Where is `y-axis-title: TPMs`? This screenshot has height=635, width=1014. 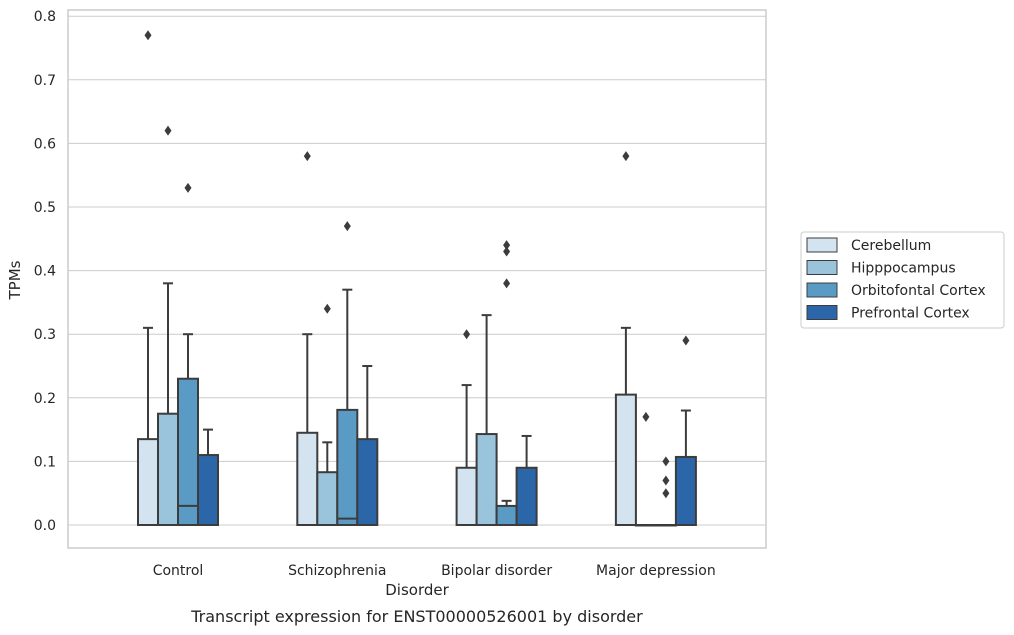
y-axis-title: TPMs is located at coordinates (15, 280).